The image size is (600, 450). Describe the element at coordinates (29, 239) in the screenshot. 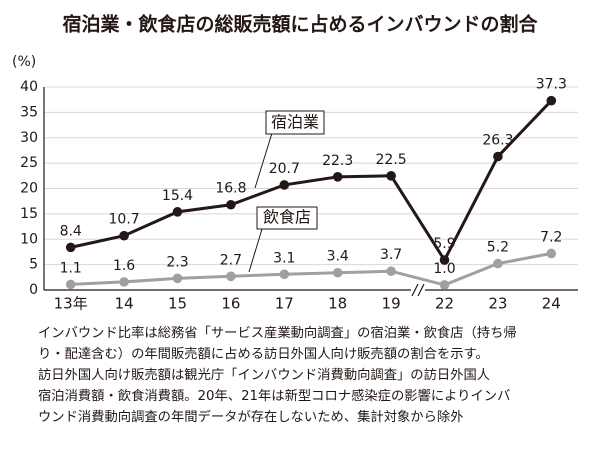

I see `y-tick-label: 10` at that location.